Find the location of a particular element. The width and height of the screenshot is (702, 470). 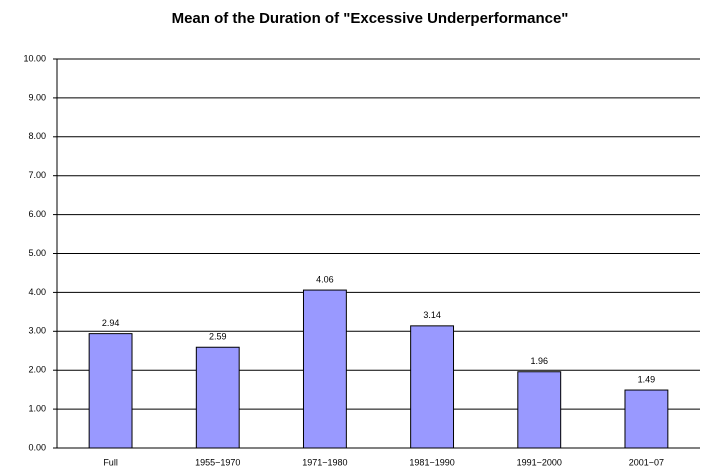

x-tick-label: Full is located at coordinates (110, 462).